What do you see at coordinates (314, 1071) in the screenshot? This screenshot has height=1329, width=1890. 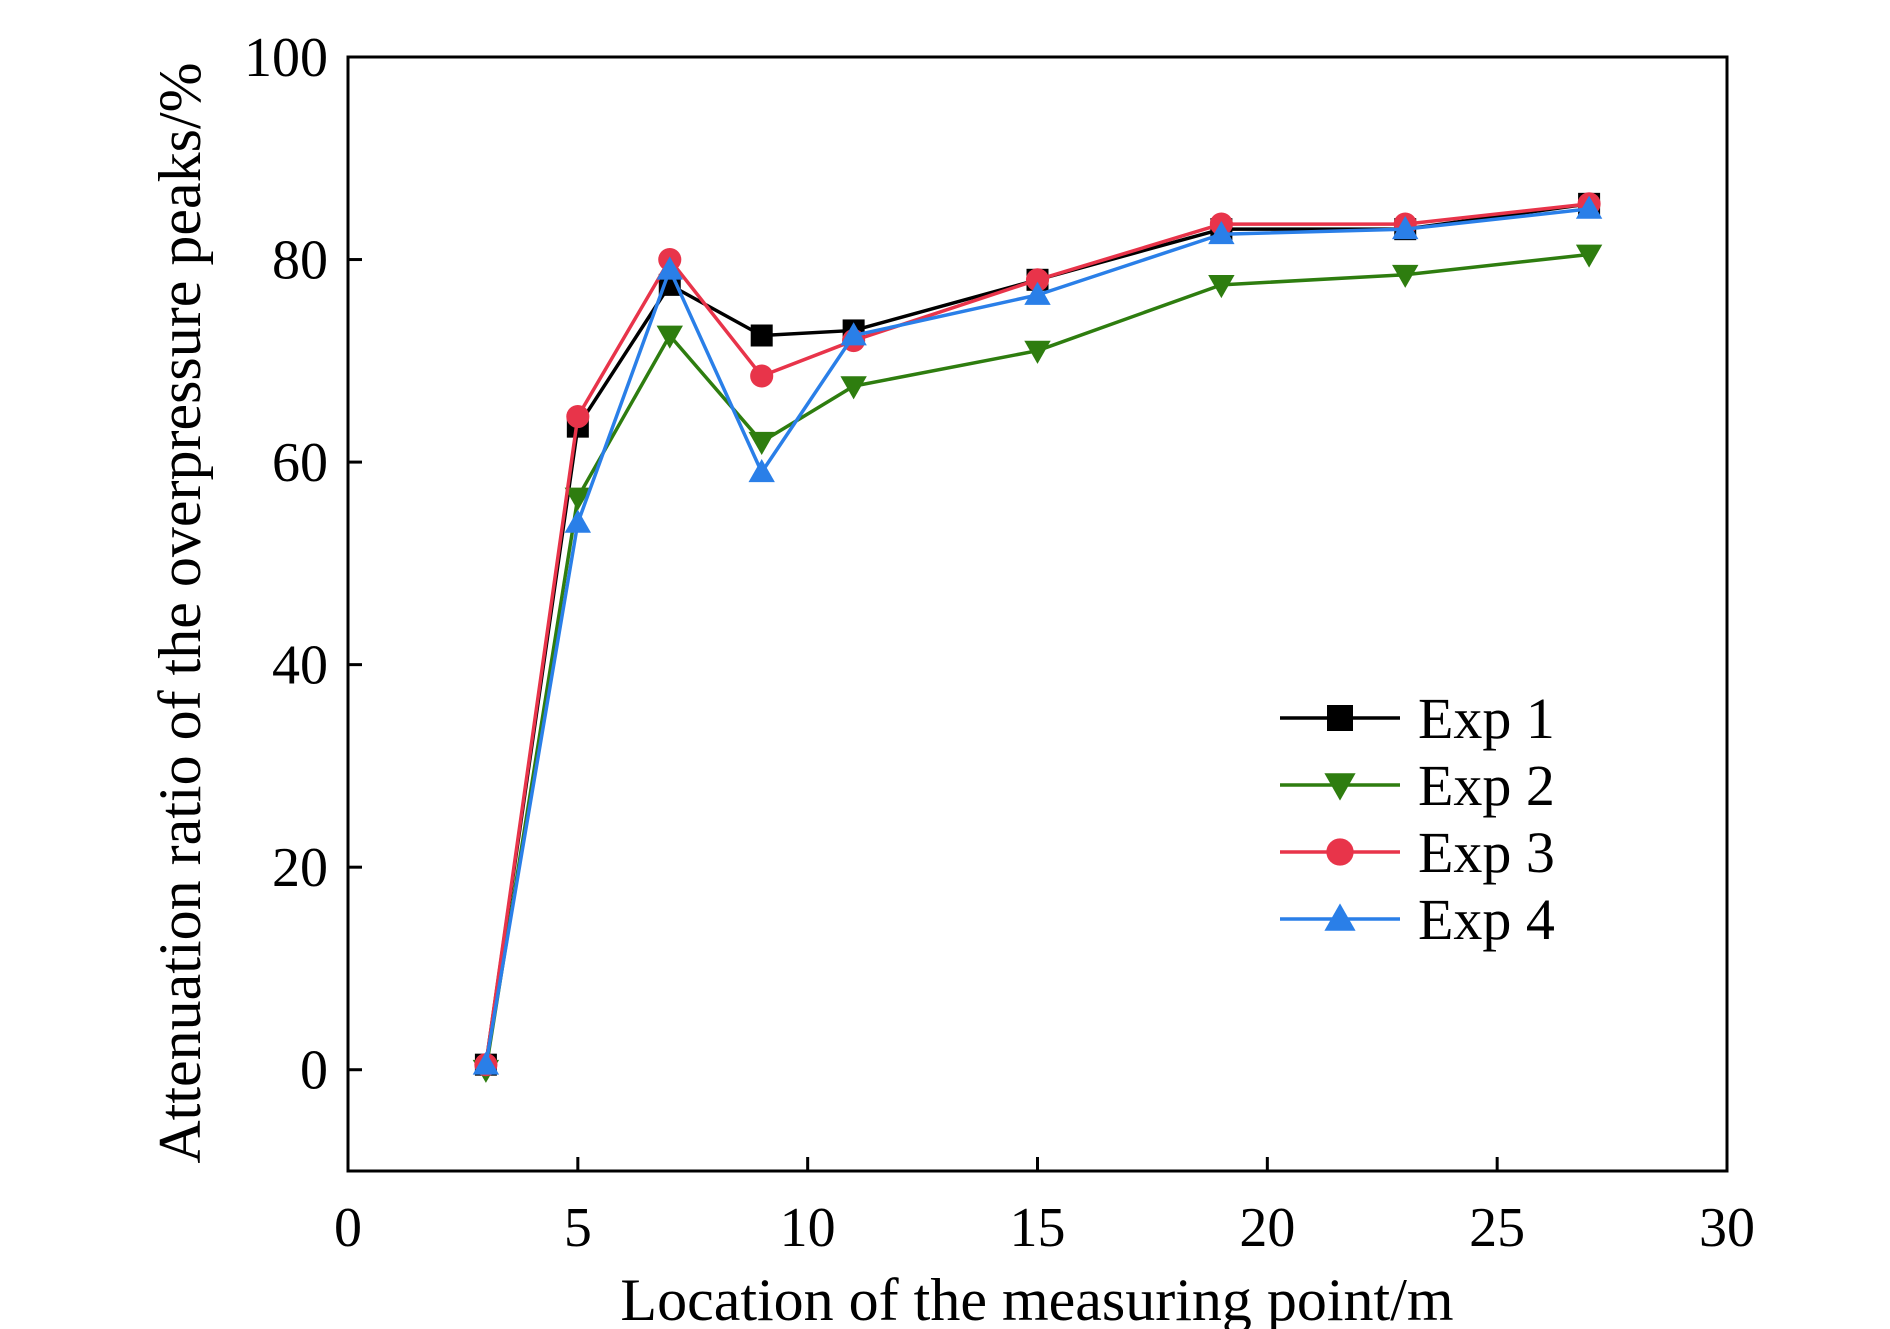 I see `y-tick-label: 0` at bounding box center [314, 1071].